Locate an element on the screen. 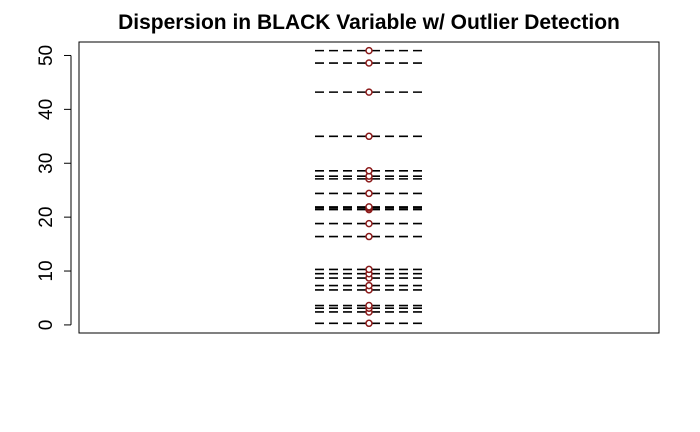  y-tick-label: 20 is located at coordinates (46, 217).